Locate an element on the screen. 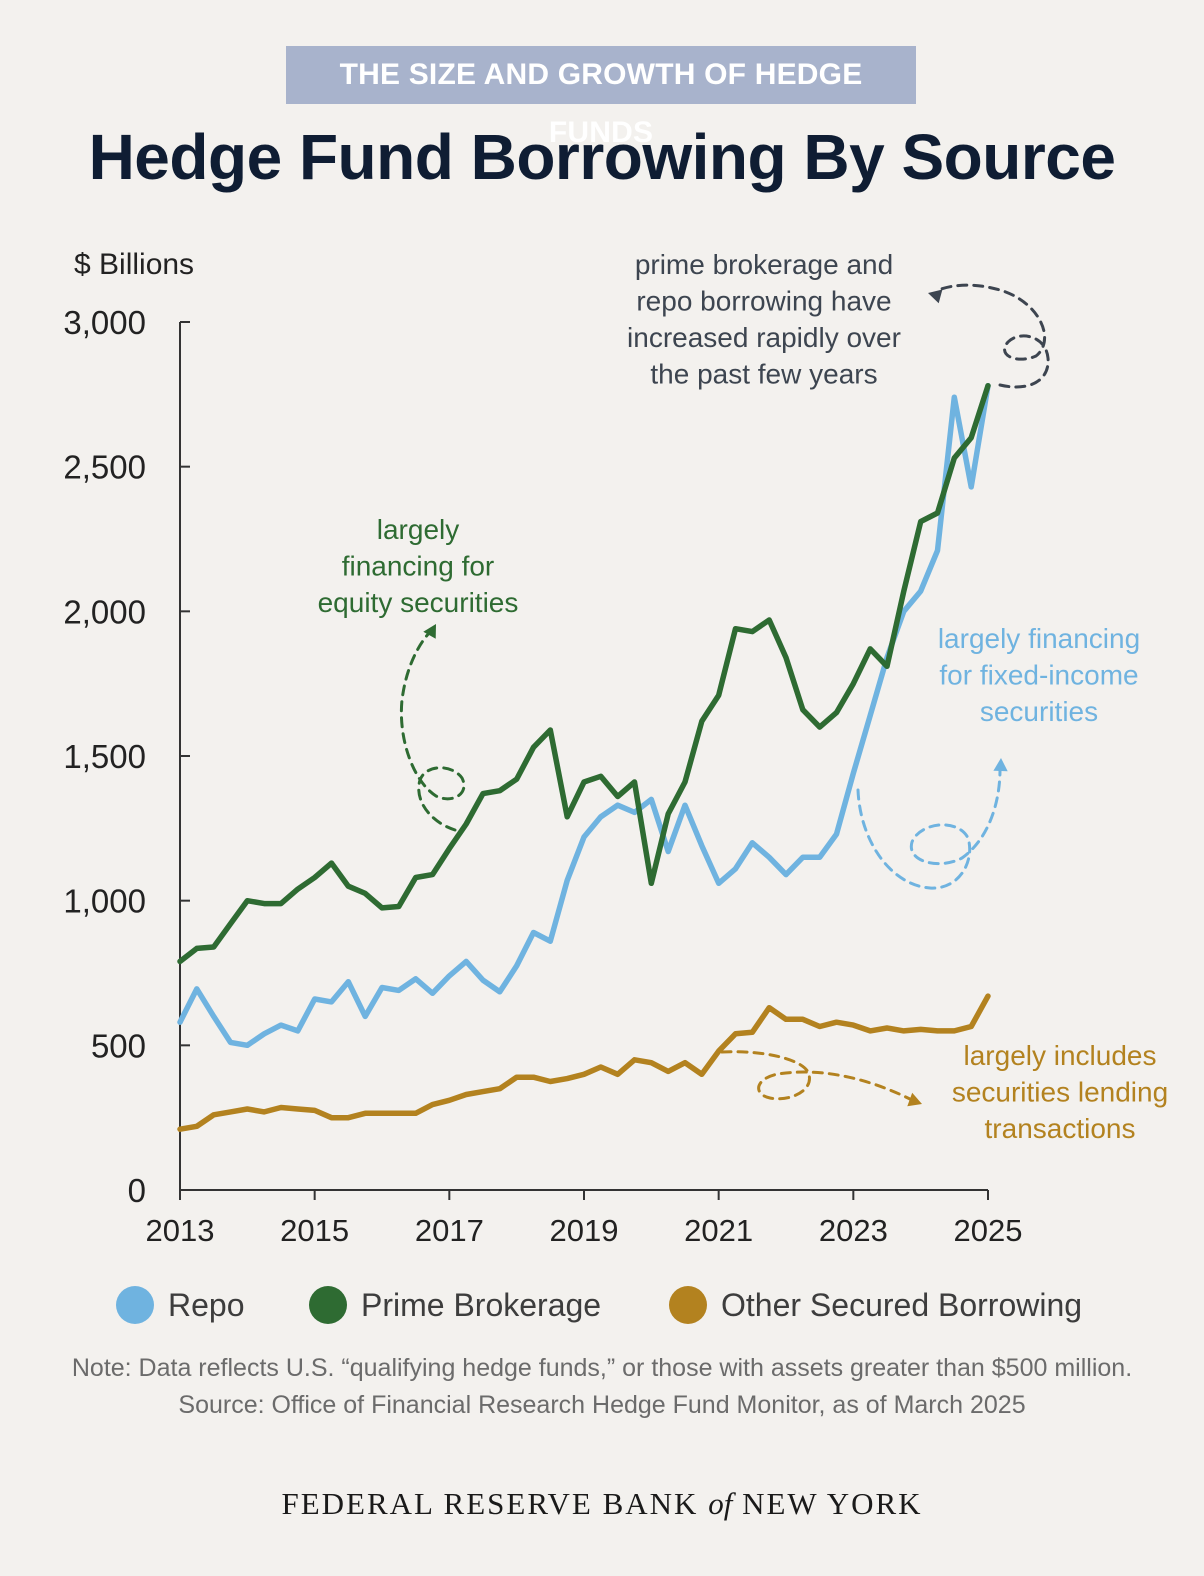  arrow-fixed-head is located at coordinates (1000, 765).